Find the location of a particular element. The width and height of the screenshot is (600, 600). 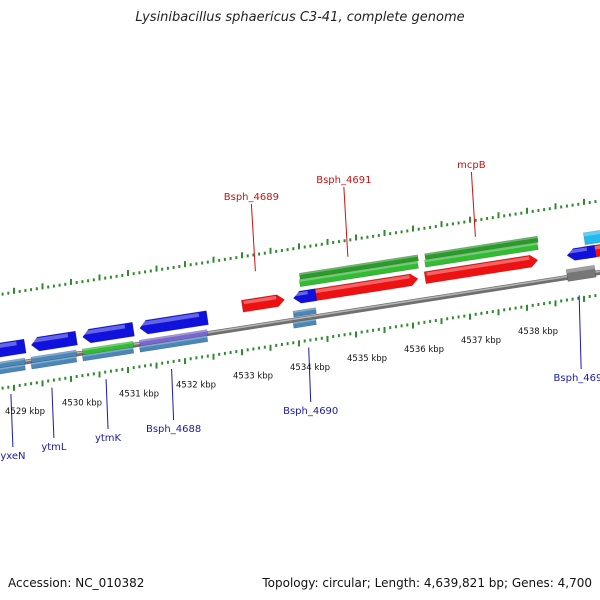

accession-text: Accession: NC_010382 is located at coordinates (76, 583).